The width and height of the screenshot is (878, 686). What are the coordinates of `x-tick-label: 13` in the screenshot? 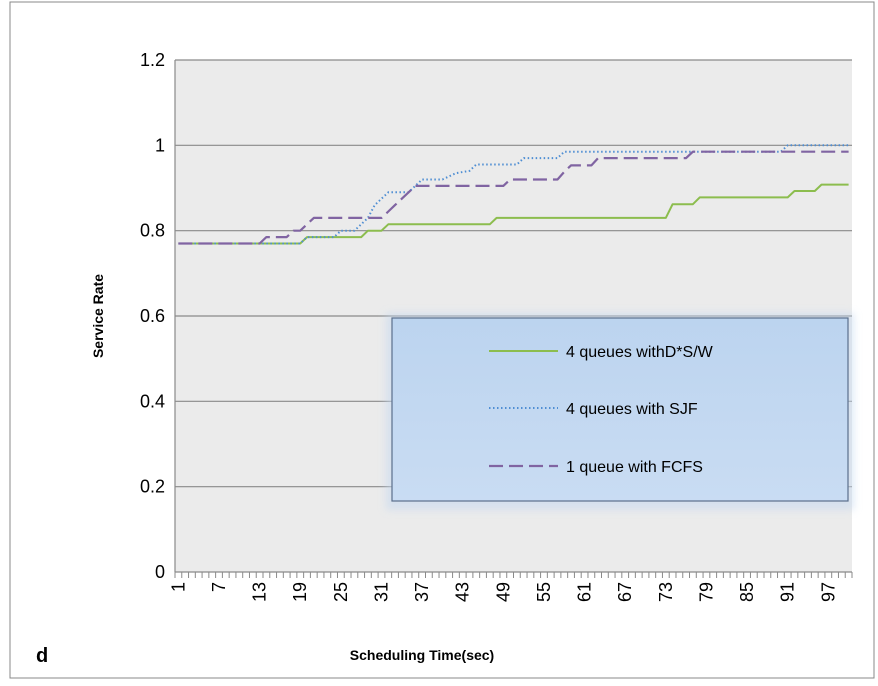 It's located at (260, 592).